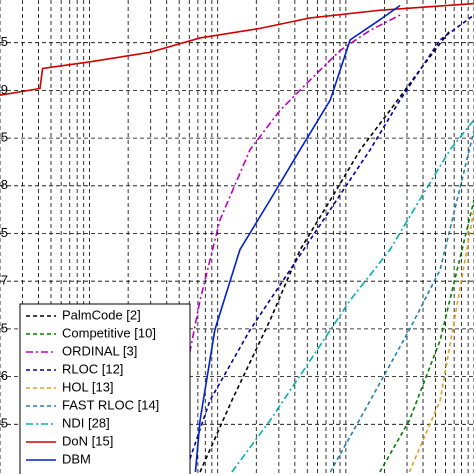  I want to click on y-tick-label: 0.975, so click(4, 232).